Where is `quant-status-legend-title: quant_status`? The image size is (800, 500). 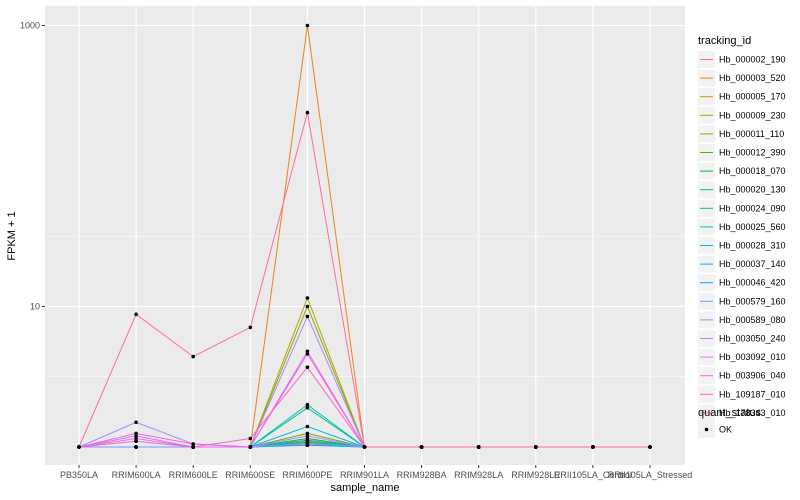 quant-status-legend-title: quant_status is located at coordinates (729, 413).